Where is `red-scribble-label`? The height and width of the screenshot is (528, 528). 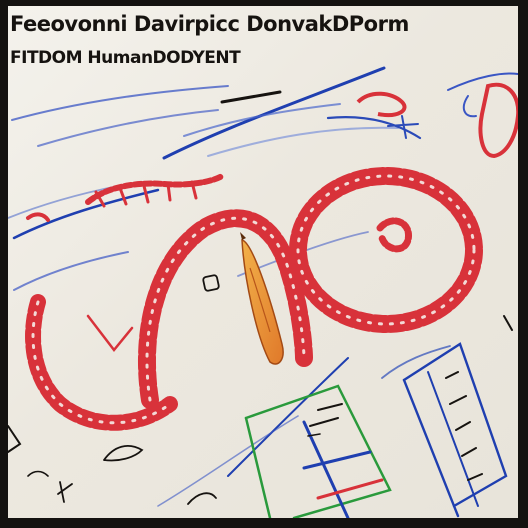 red-scribble-label is located at coordinates (125, 197).